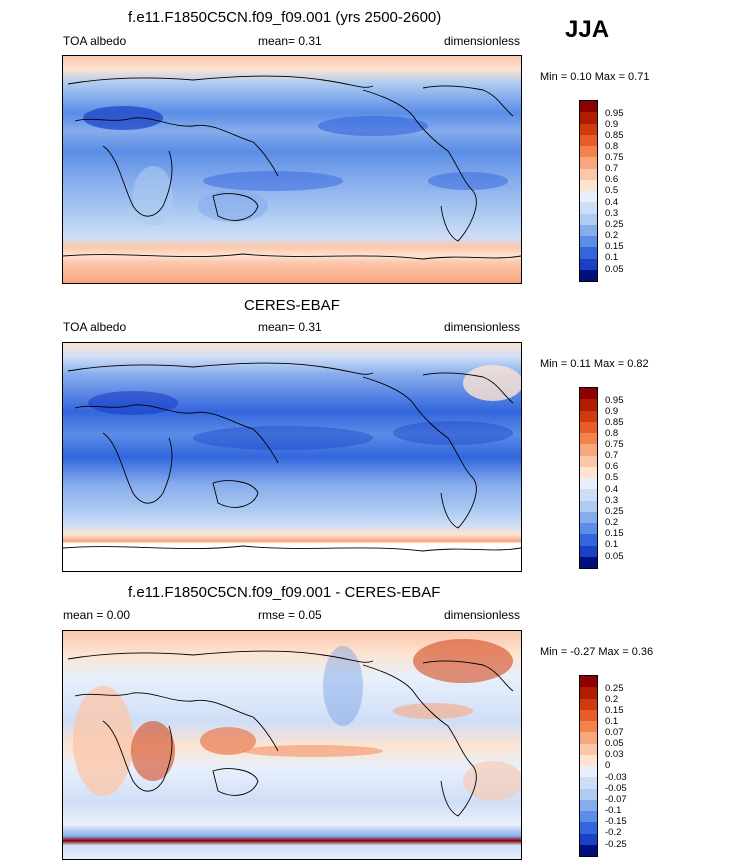 This screenshot has height=866, width=733. What do you see at coordinates (612, 455) in the screenshot?
I see `panel2-colorbar-tick: 0.7` at bounding box center [612, 455].